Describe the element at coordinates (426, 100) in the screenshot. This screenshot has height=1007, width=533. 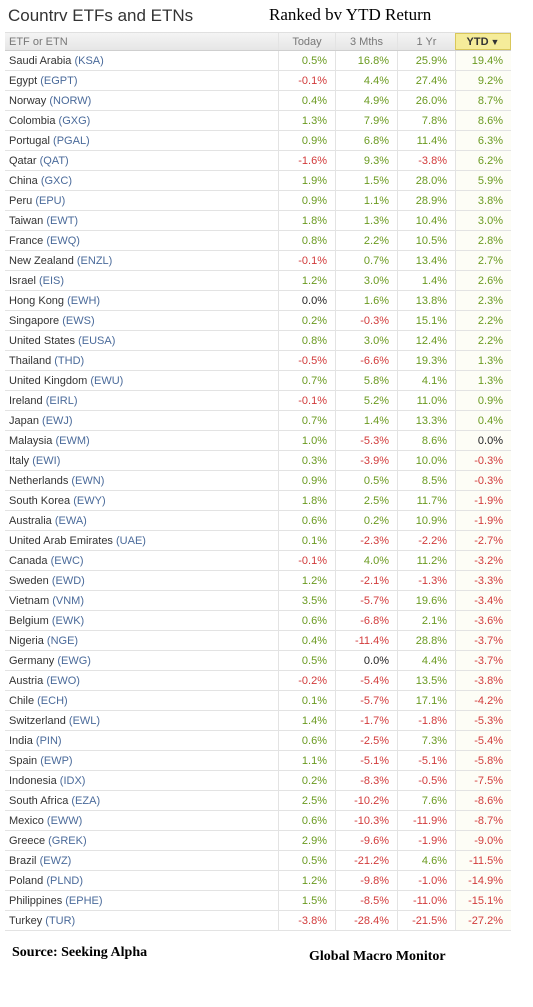
I see `1yr-value: 26.0%` at that location.